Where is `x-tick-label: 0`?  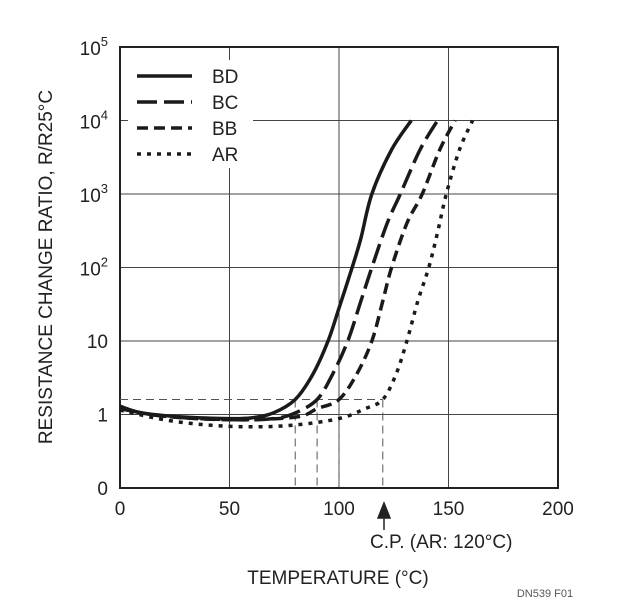 x-tick-label: 0 is located at coordinates (120, 509).